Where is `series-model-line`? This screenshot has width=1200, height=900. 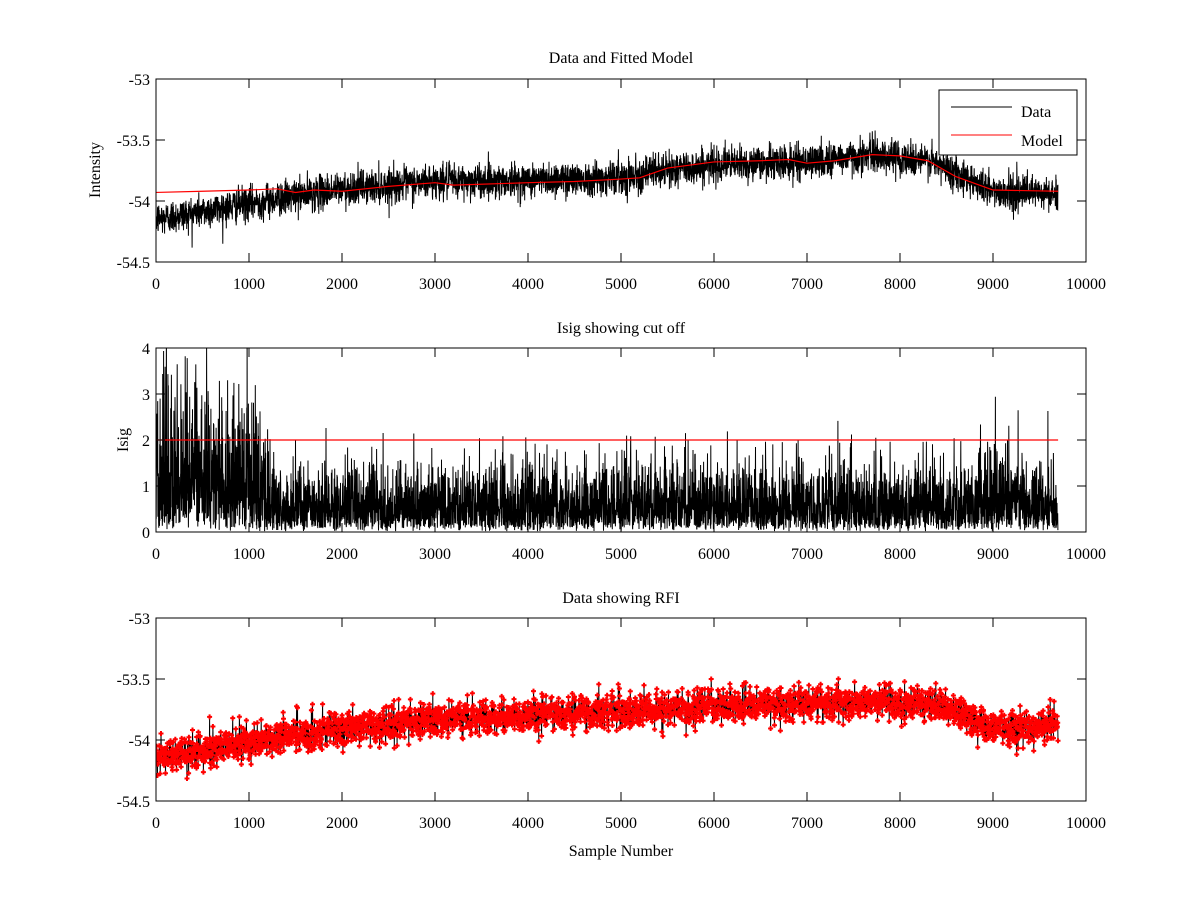 series-model-line is located at coordinates (607, 174).